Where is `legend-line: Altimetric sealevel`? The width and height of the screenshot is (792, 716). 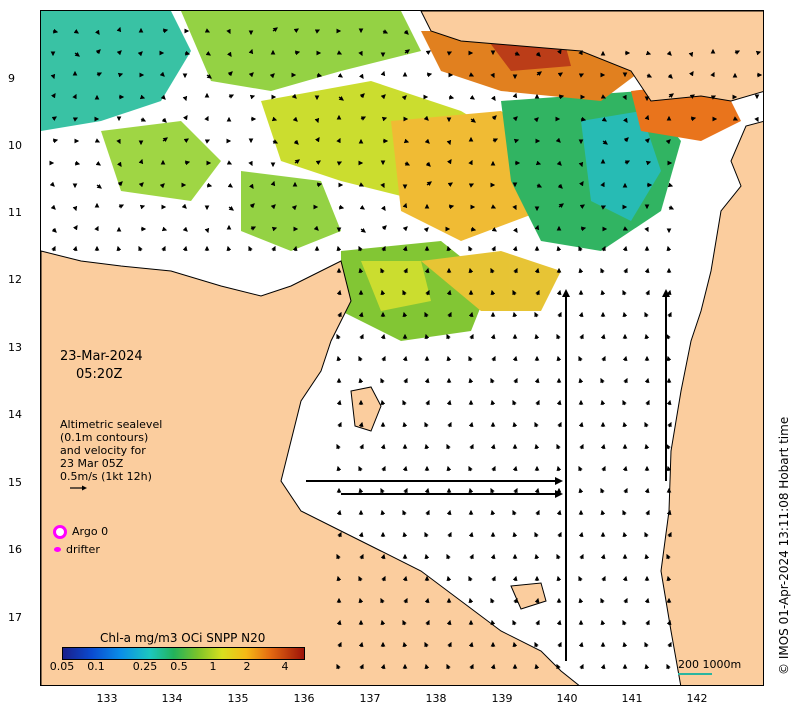 legend-line: Altimetric sealevel is located at coordinates (111, 424).